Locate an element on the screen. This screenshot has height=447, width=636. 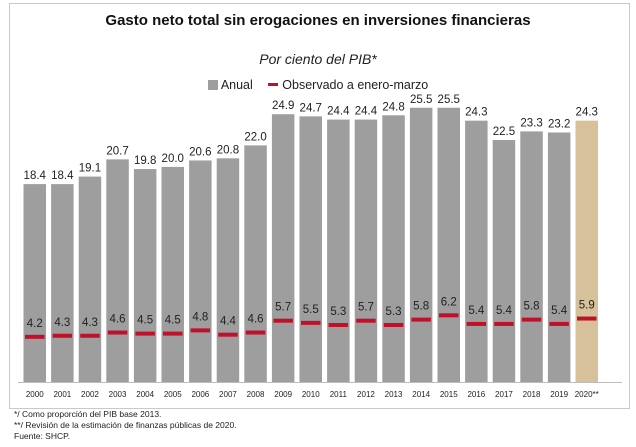
bar-value-label: 23.3 is located at coordinates (531, 123).